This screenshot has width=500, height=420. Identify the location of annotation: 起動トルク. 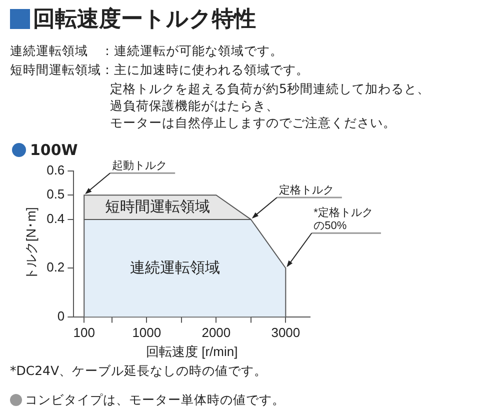
(140, 166).